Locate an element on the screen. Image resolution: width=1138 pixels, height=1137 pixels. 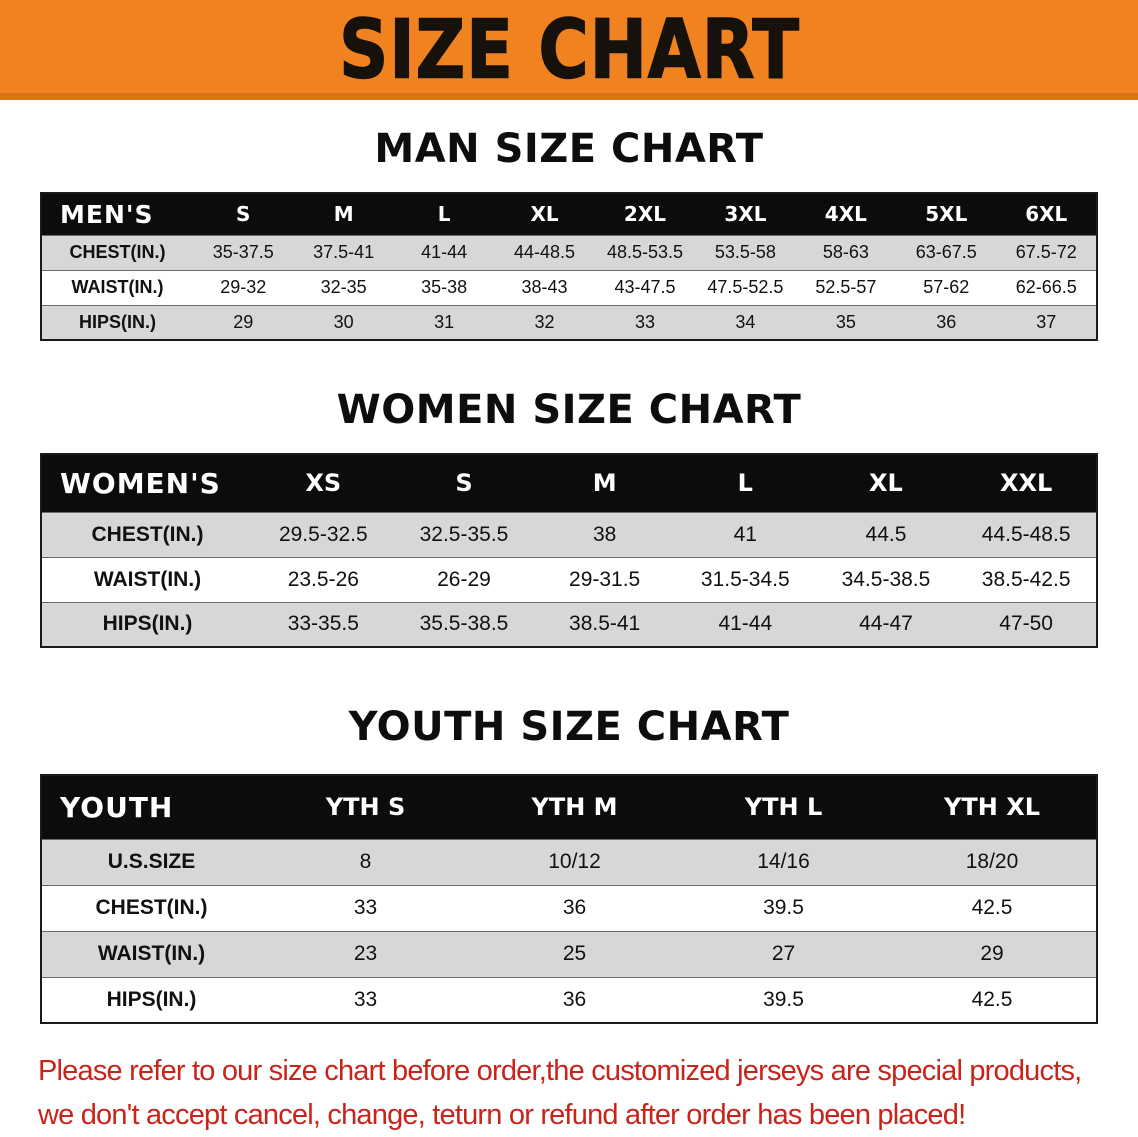
youth-section-heading: YOUTH SIZE CHART is located at coordinates (569, 727).